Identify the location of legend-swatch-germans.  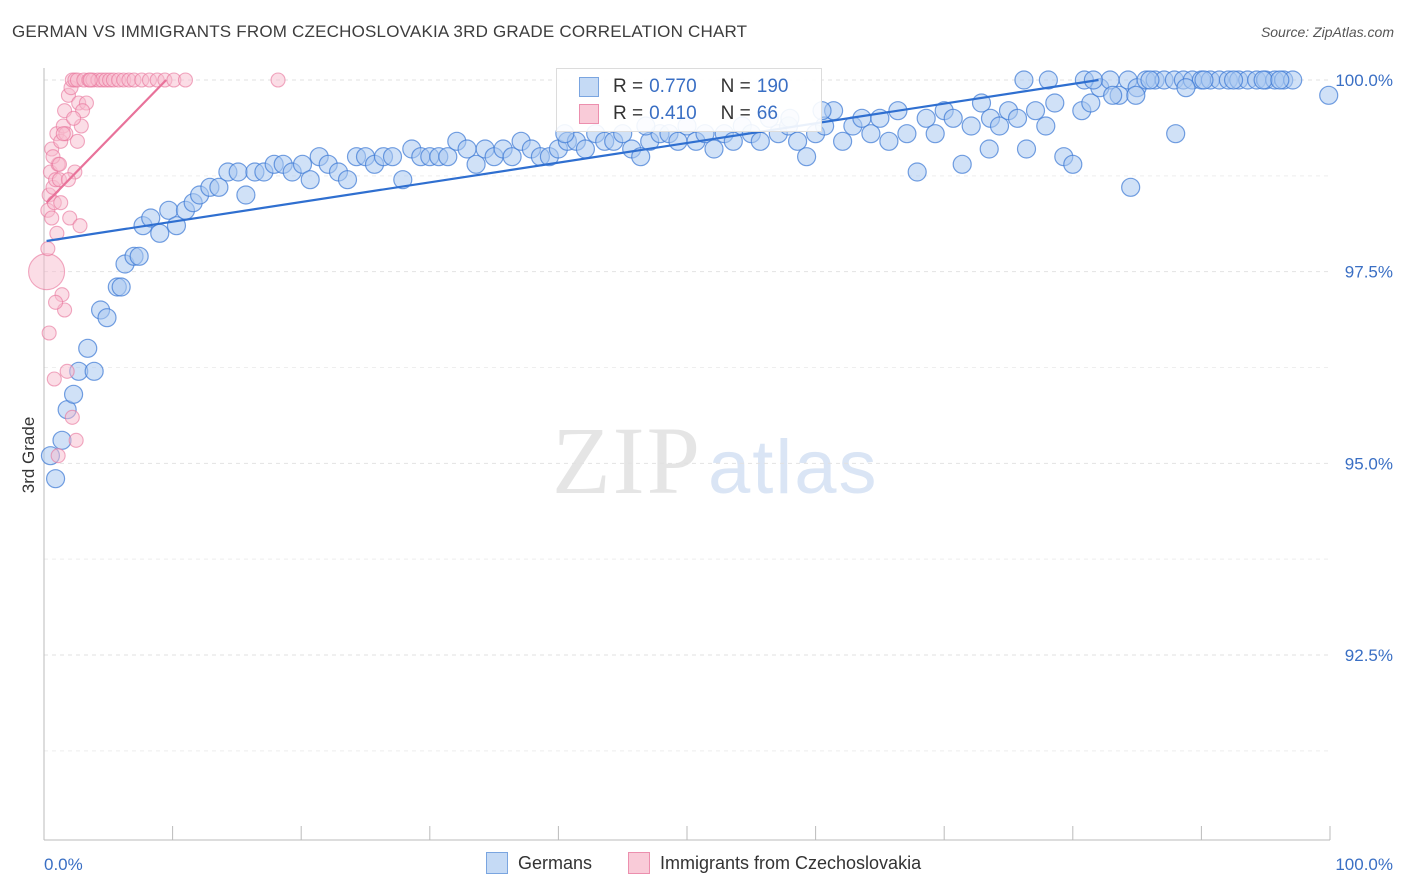
(497, 863).